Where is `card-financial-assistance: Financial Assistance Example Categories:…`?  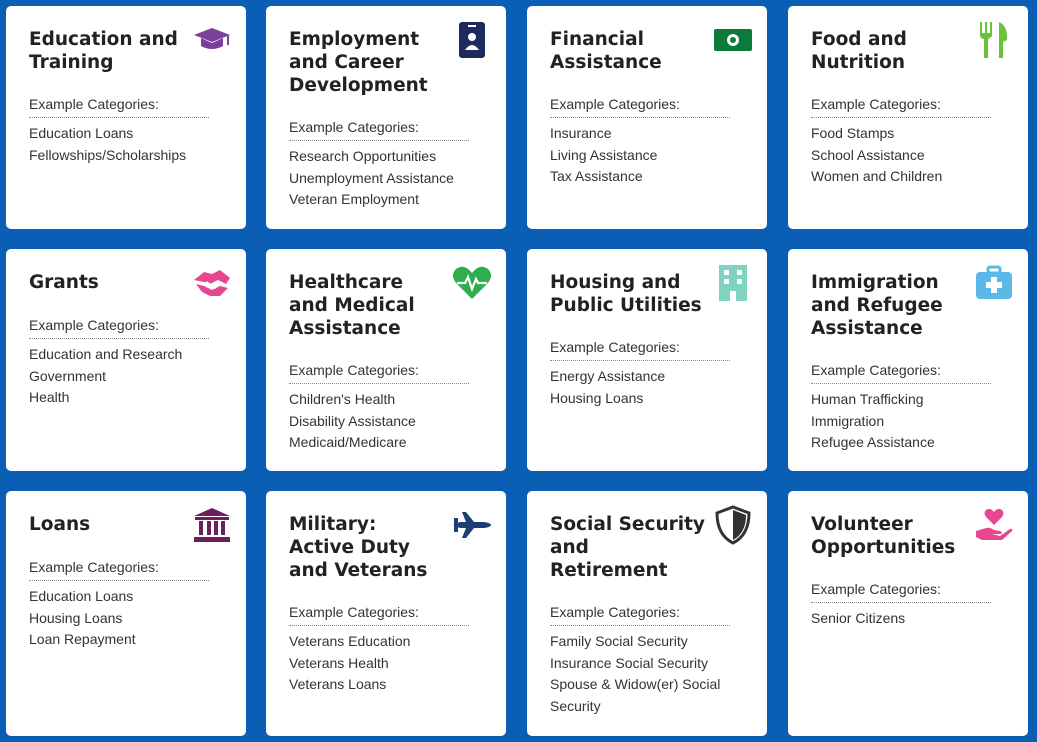
card-financial-assistance: Financial Assistance Example Categories:… is located at coordinates (647, 117).